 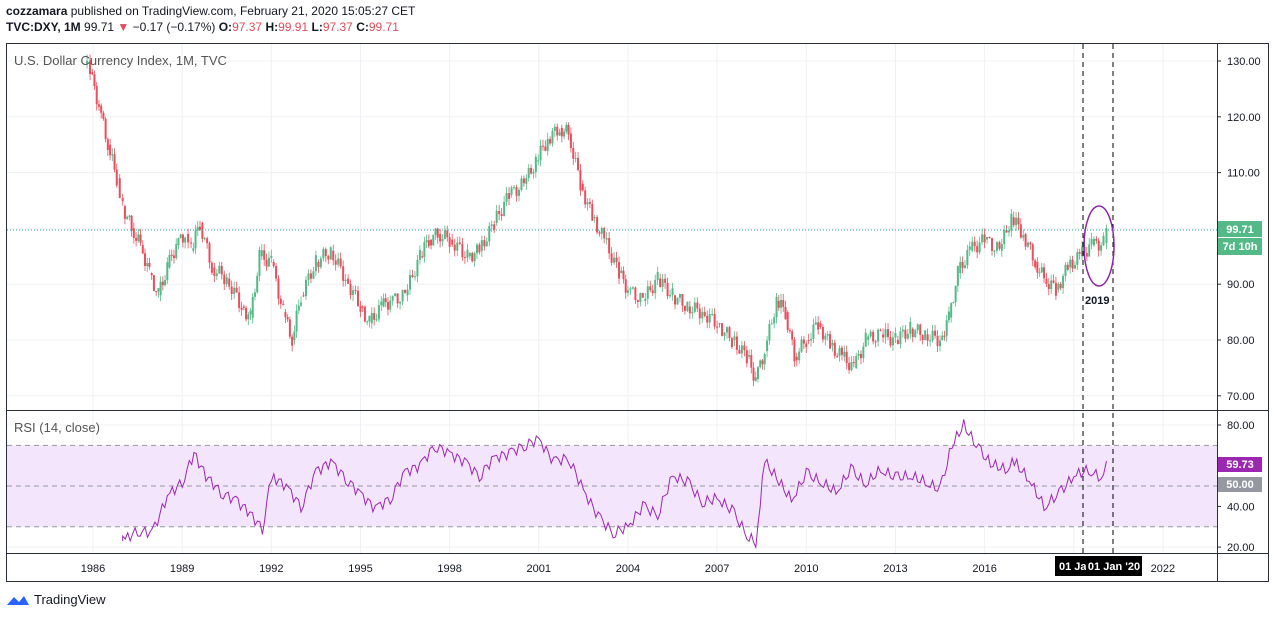 What do you see at coordinates (37, 11) in the screenshot?
I see `publisher-name: cozzamara` at bounding box center [37, 11].